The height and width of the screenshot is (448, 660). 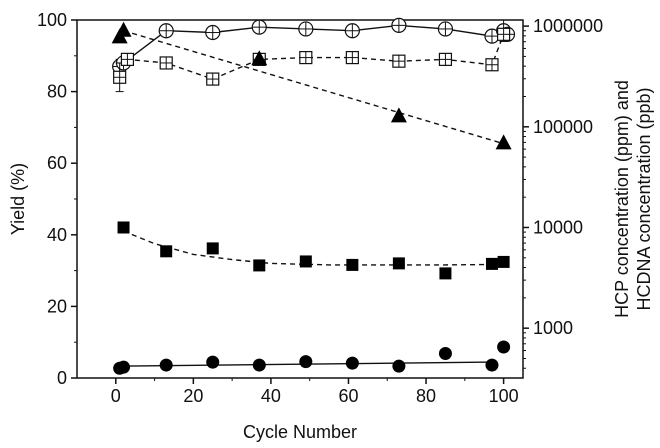 What do you see at coordinates (553, 328) in the screenshot?
I see `y-right-tick-label: 1000` at bounding box center [553, 328].